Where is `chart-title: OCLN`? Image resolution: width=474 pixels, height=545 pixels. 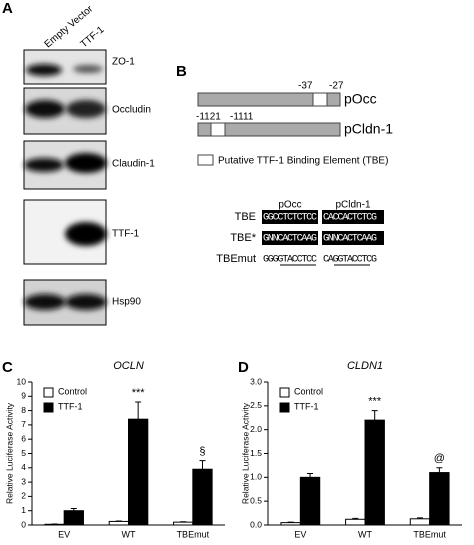
chart-title: OCLN is located at coordinates (128, 366).